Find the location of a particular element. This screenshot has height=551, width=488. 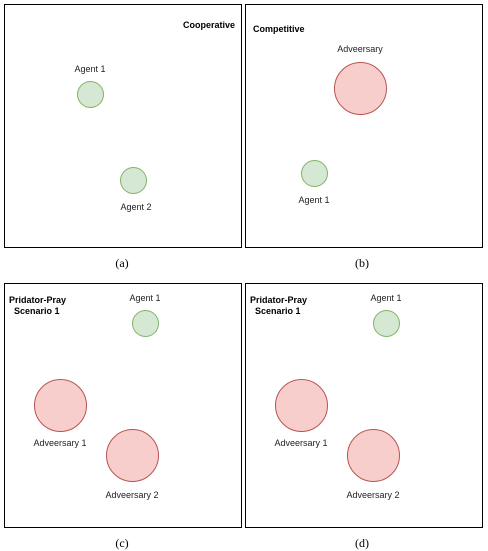

panel-d-title: Pridator-Pray Scenario 1 is located at coordinates (279, 305).